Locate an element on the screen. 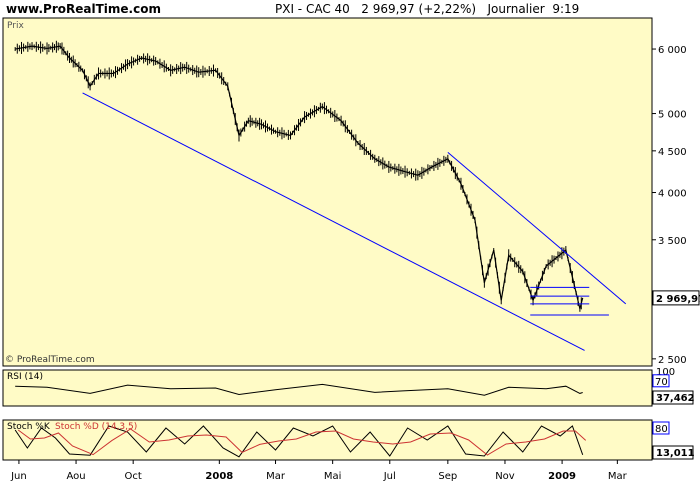 Image resolution: width=700 pixels, height=500 pixels. stoch-k-title: Stoch %K is located at coordinates (29, 427).